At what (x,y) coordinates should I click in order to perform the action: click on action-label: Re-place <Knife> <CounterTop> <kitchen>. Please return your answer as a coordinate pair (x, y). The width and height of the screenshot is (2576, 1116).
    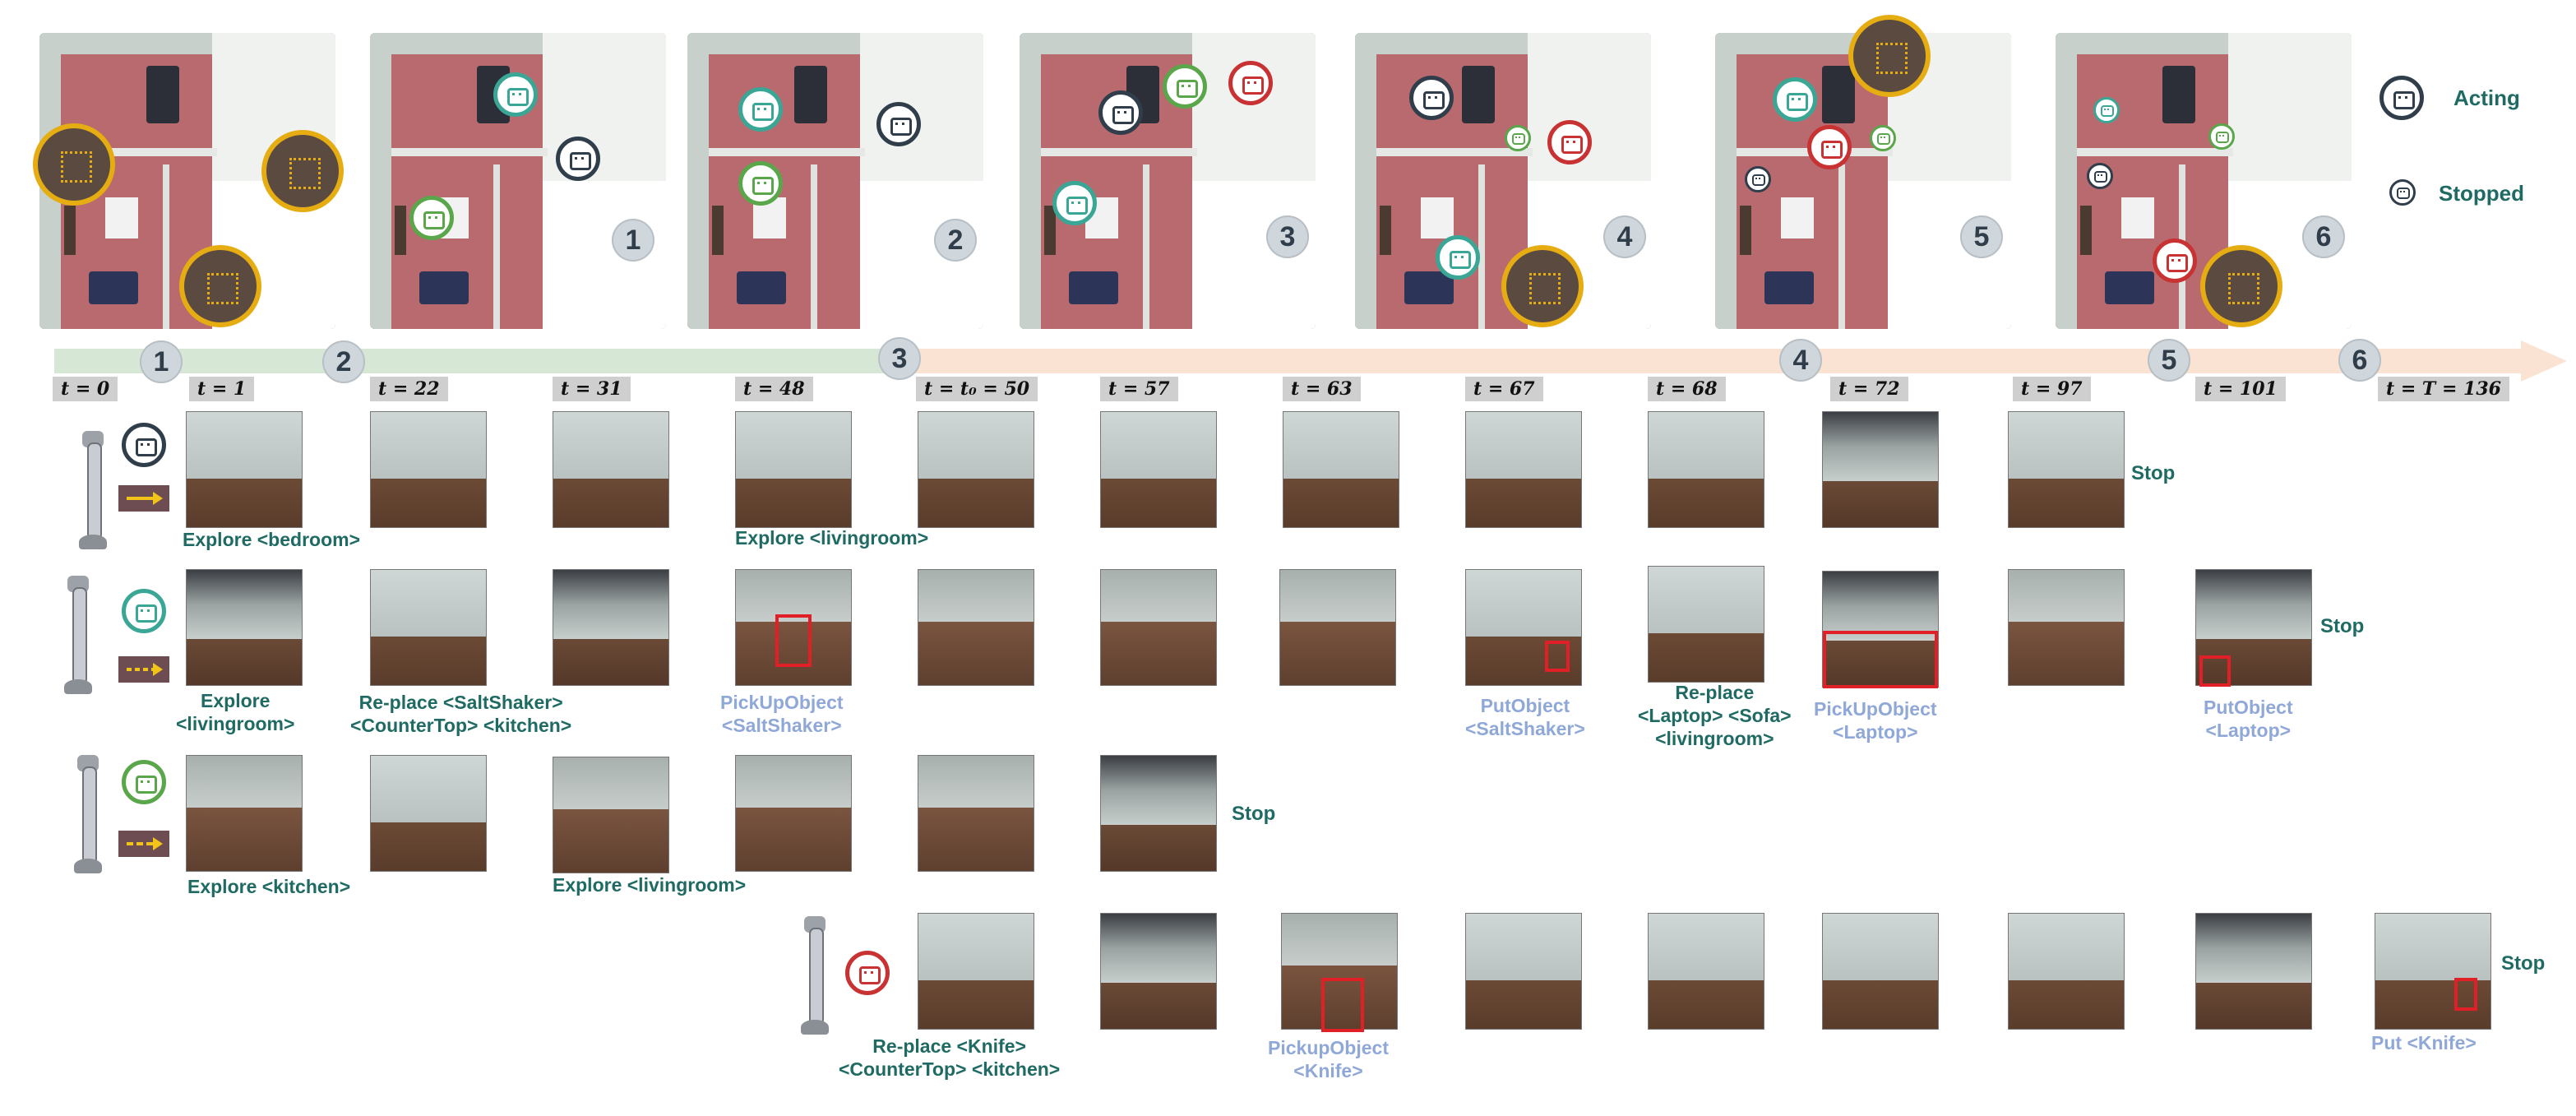
    Looking at the image, I should click on (950, 1057).